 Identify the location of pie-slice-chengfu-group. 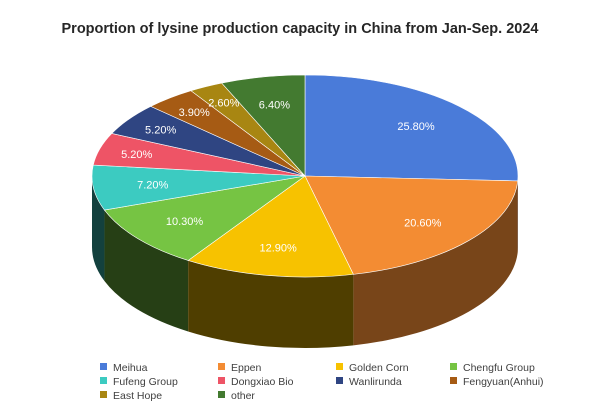
(204, 218).